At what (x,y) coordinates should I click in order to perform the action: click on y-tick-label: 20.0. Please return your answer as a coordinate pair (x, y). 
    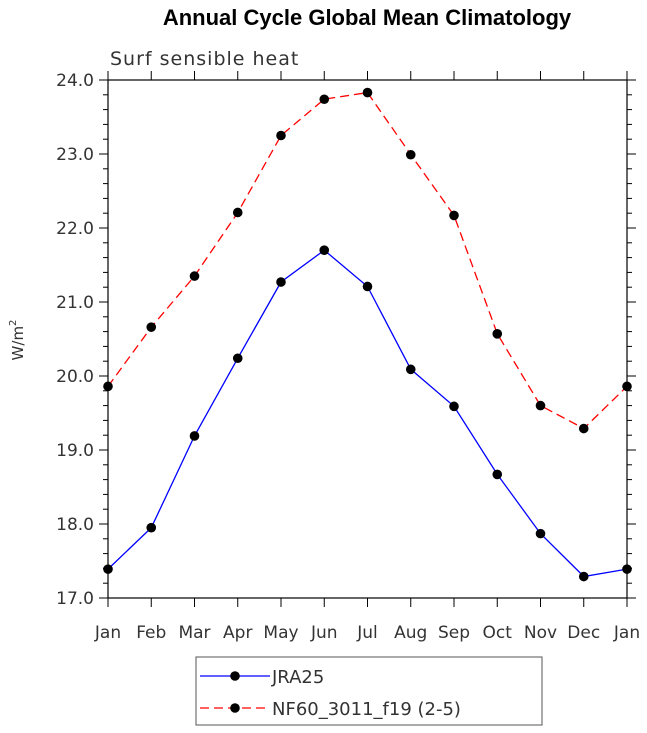
    Looking at the image, I should click on (75, 377).